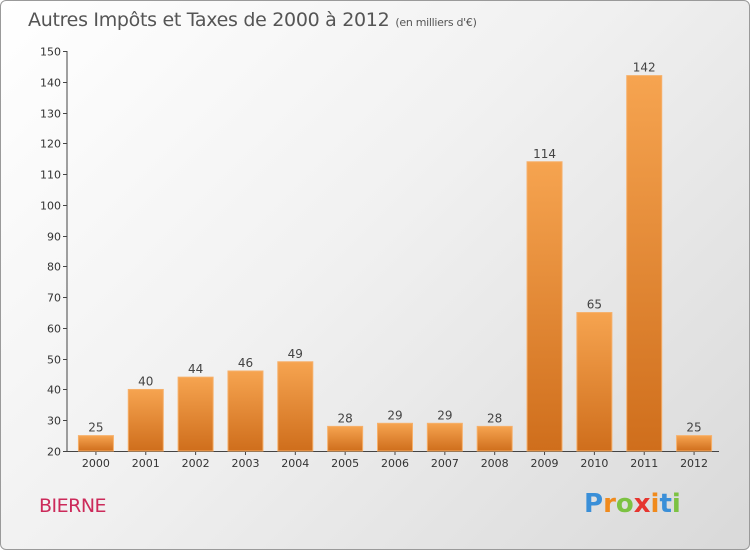  Describe the element at coordinates (694, 443) in the screenshot. I see `bar-2012` at that location.